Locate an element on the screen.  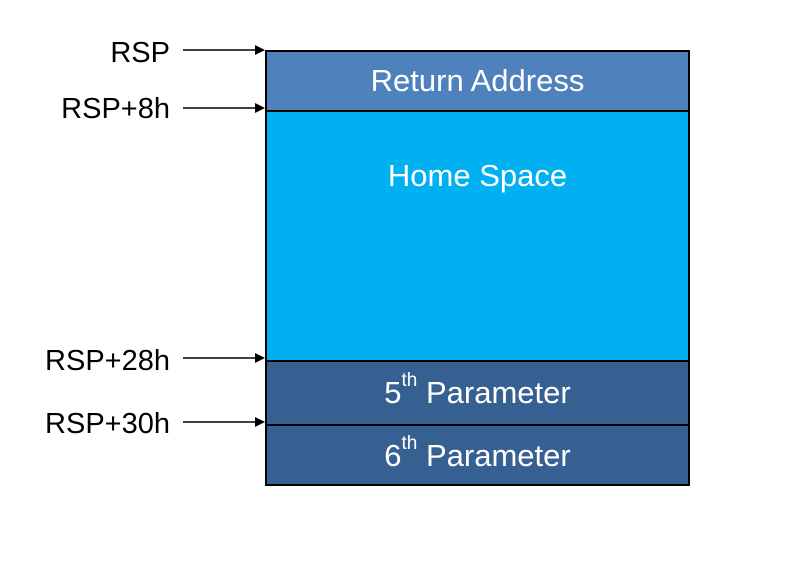
fifth-parameter-number: 5 is located at coordinates (392, 393).